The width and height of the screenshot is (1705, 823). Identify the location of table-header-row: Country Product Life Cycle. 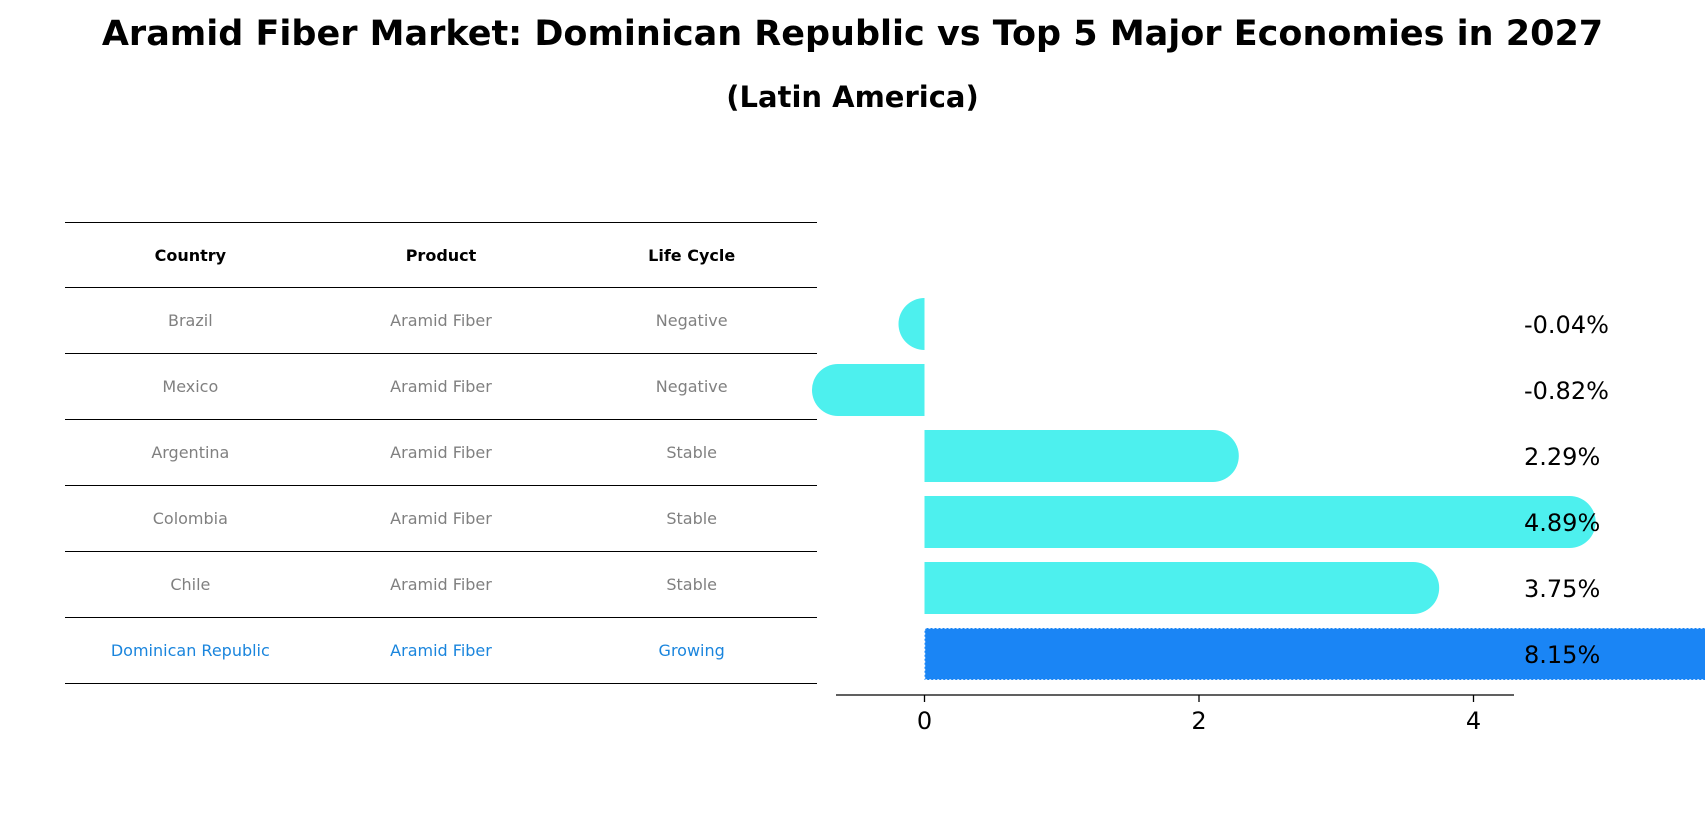
(441, 255).